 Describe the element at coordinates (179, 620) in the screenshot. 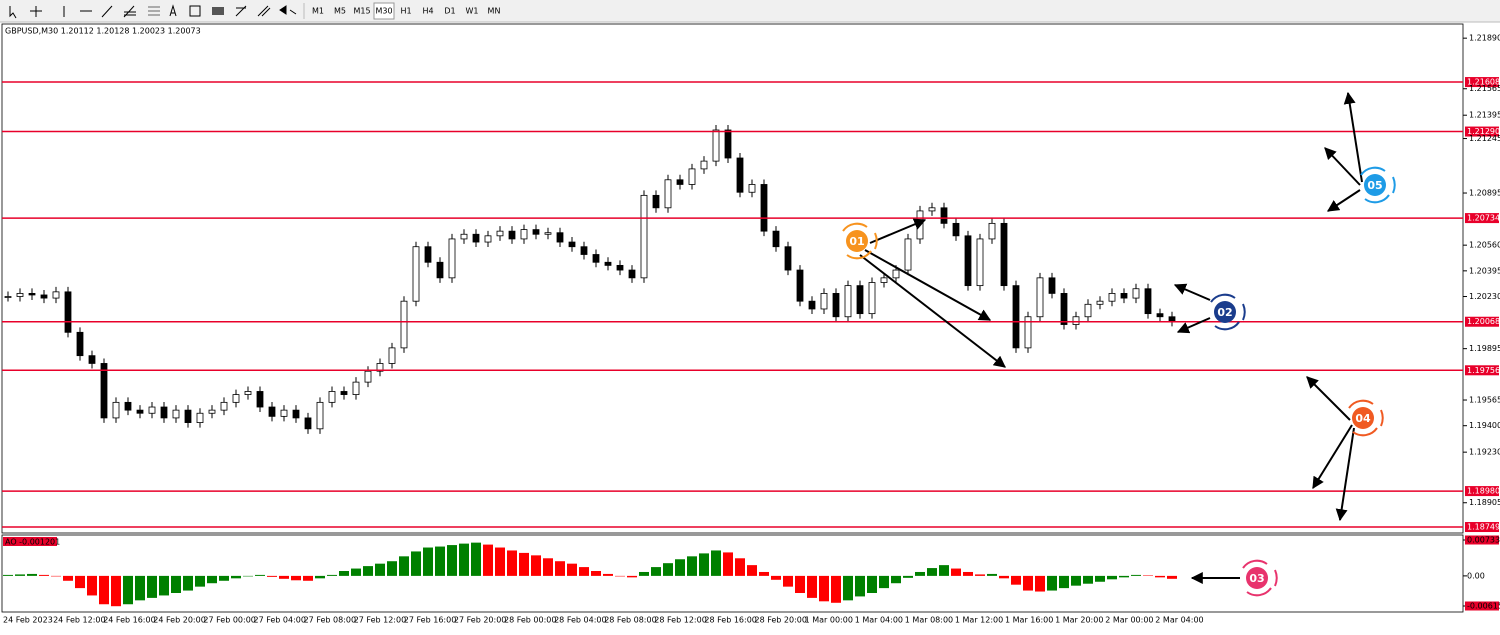

I see `x-tick-label: 24 Feb 20:00` at that location.